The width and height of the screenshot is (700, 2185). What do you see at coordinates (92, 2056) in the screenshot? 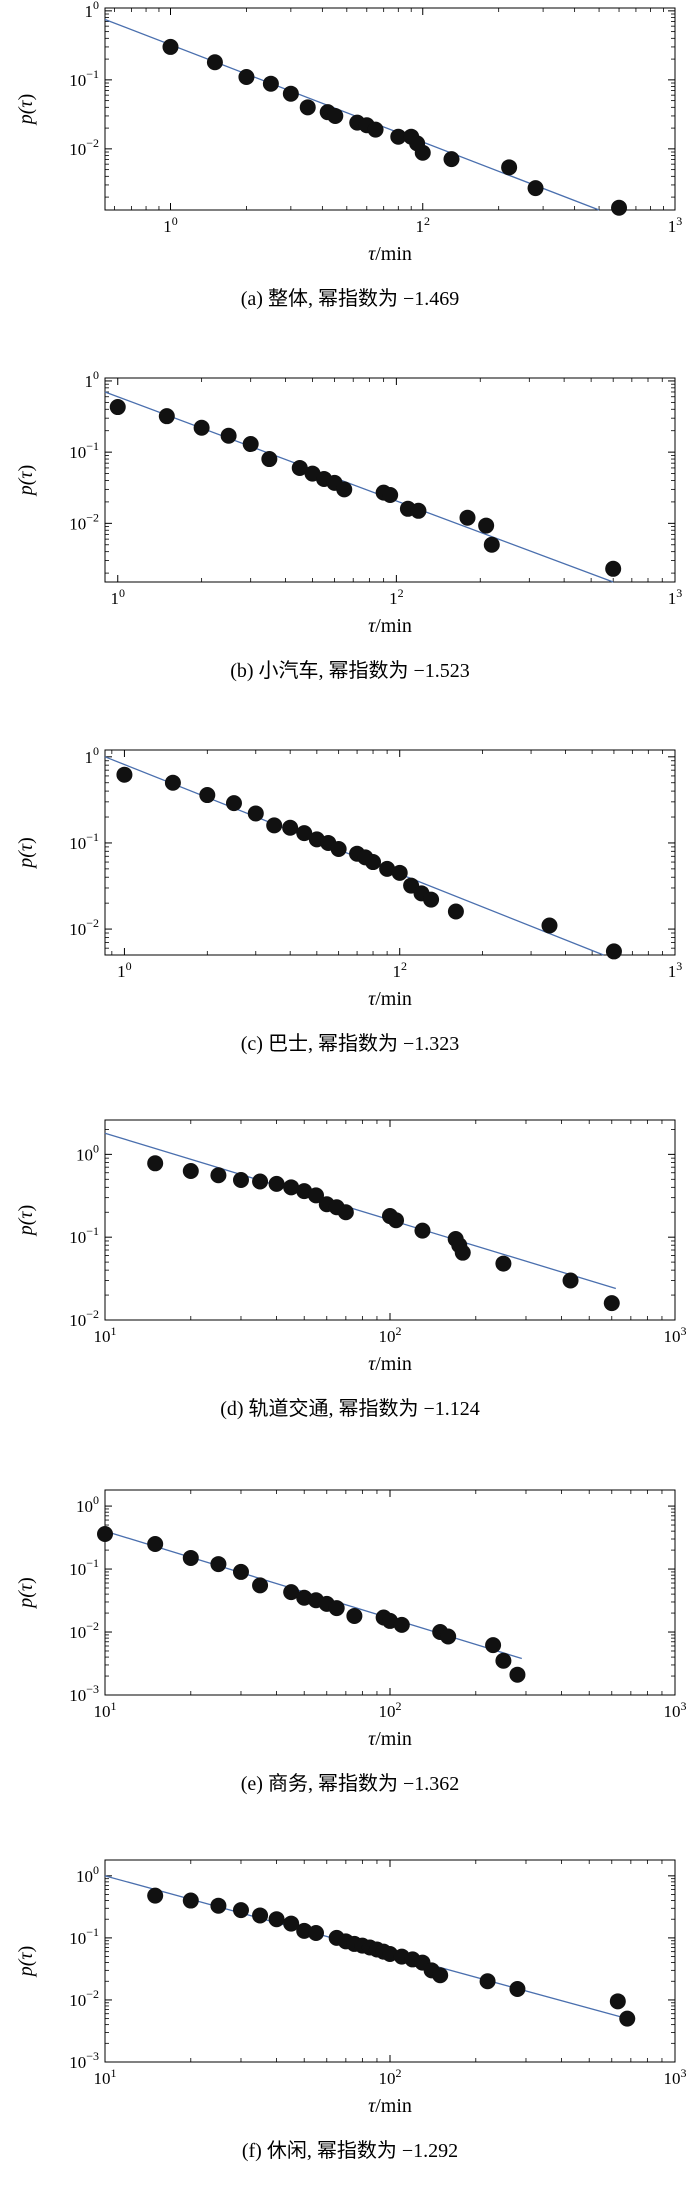
I see `y-tick-exponent: −3` at bounding box center [92, 2056].